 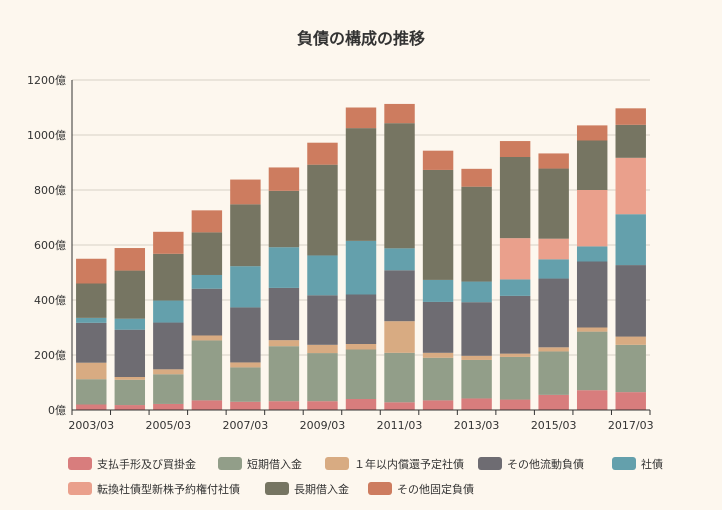 I want to click on legend-item: 長期借入金, so click(x=307, y=489).